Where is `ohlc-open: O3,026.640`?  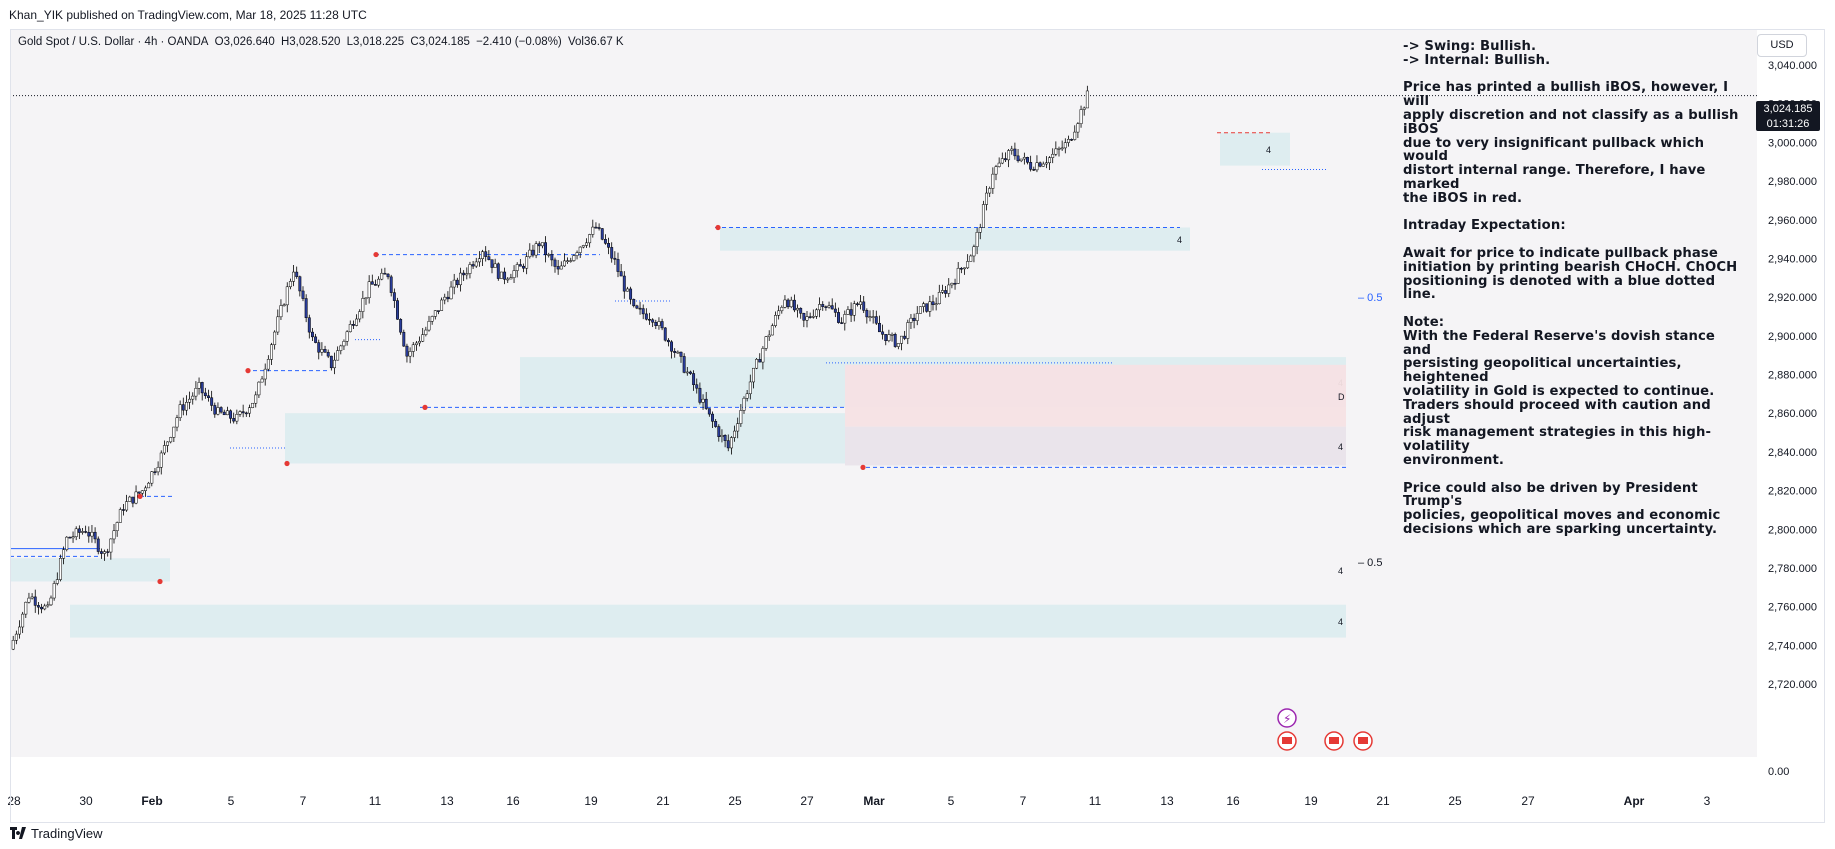
ohlc-open: O3,026.640 is located at coordinates (244, 42).